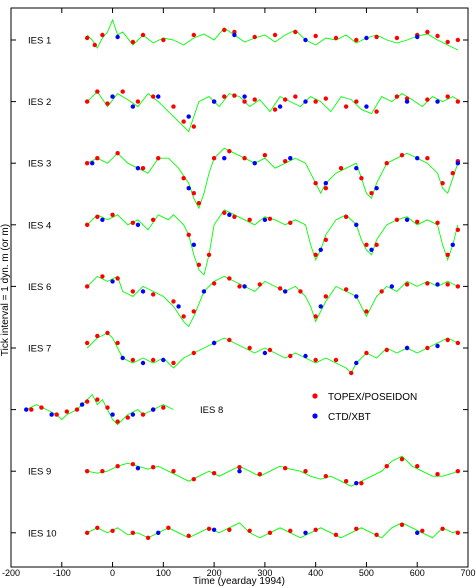 The width and height of the screenshot is (476, 588). Describe the element at coordinates (214, 573) in the screenshot. I see `x-tick-label: 200` at that location.